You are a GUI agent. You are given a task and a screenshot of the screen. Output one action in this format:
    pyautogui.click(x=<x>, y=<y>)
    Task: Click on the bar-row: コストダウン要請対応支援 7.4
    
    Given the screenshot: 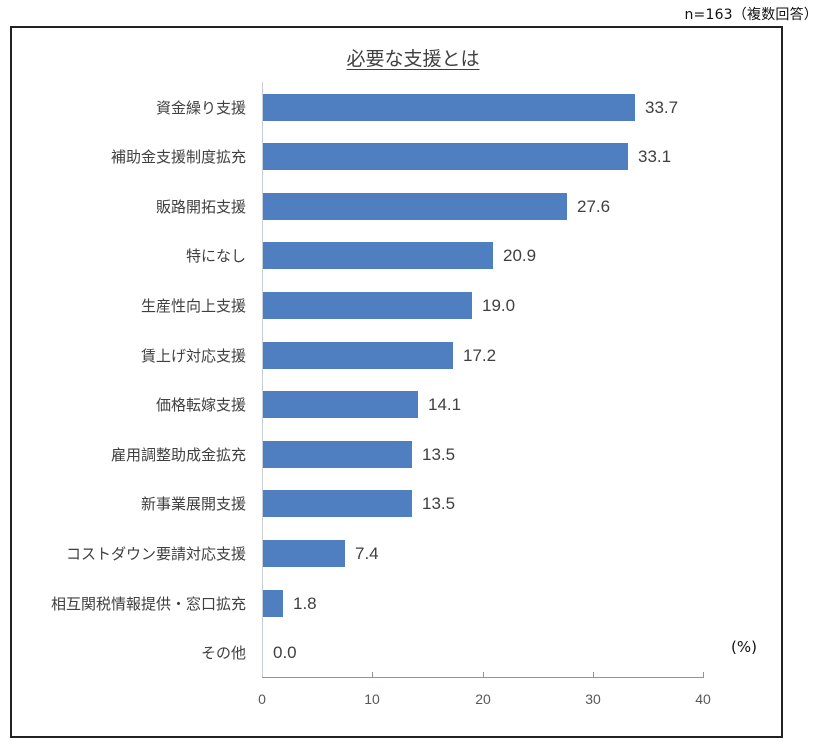 What is the action you would take?
    pyautogui.click(x=413, y=554)
    